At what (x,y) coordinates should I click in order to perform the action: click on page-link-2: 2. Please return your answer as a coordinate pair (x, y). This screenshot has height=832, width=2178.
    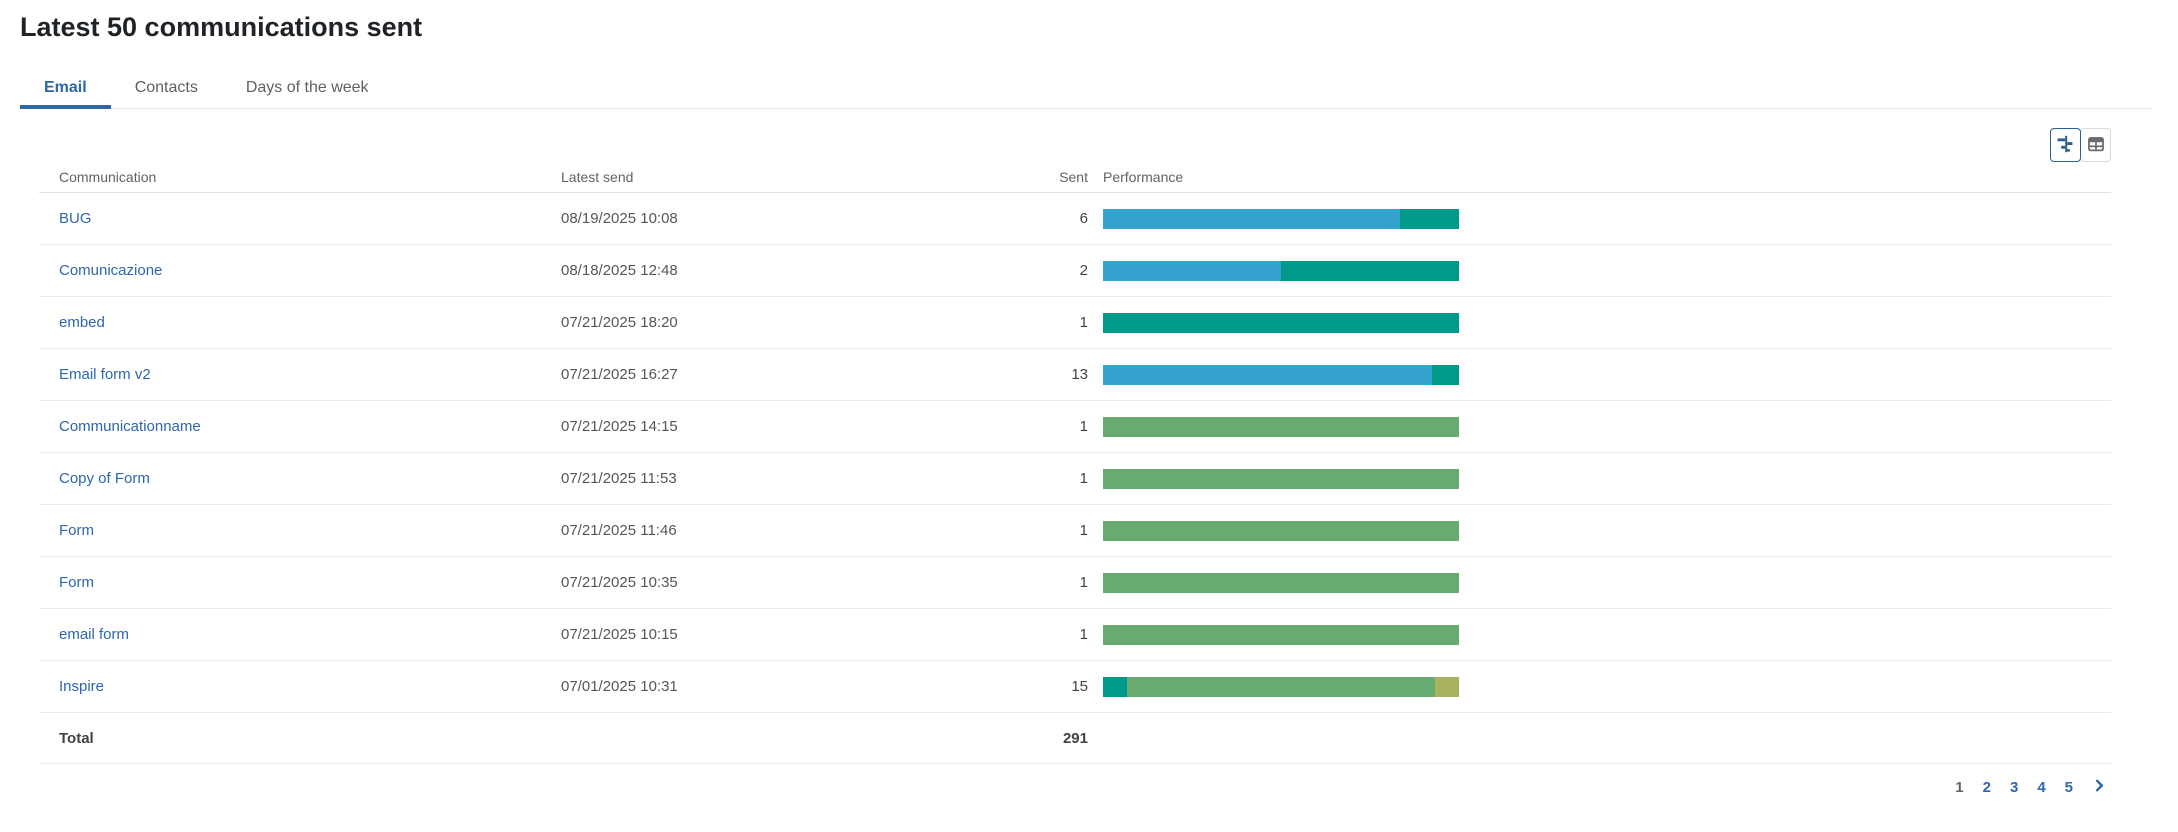
    Looking at the image, I should click on (1986, 787).